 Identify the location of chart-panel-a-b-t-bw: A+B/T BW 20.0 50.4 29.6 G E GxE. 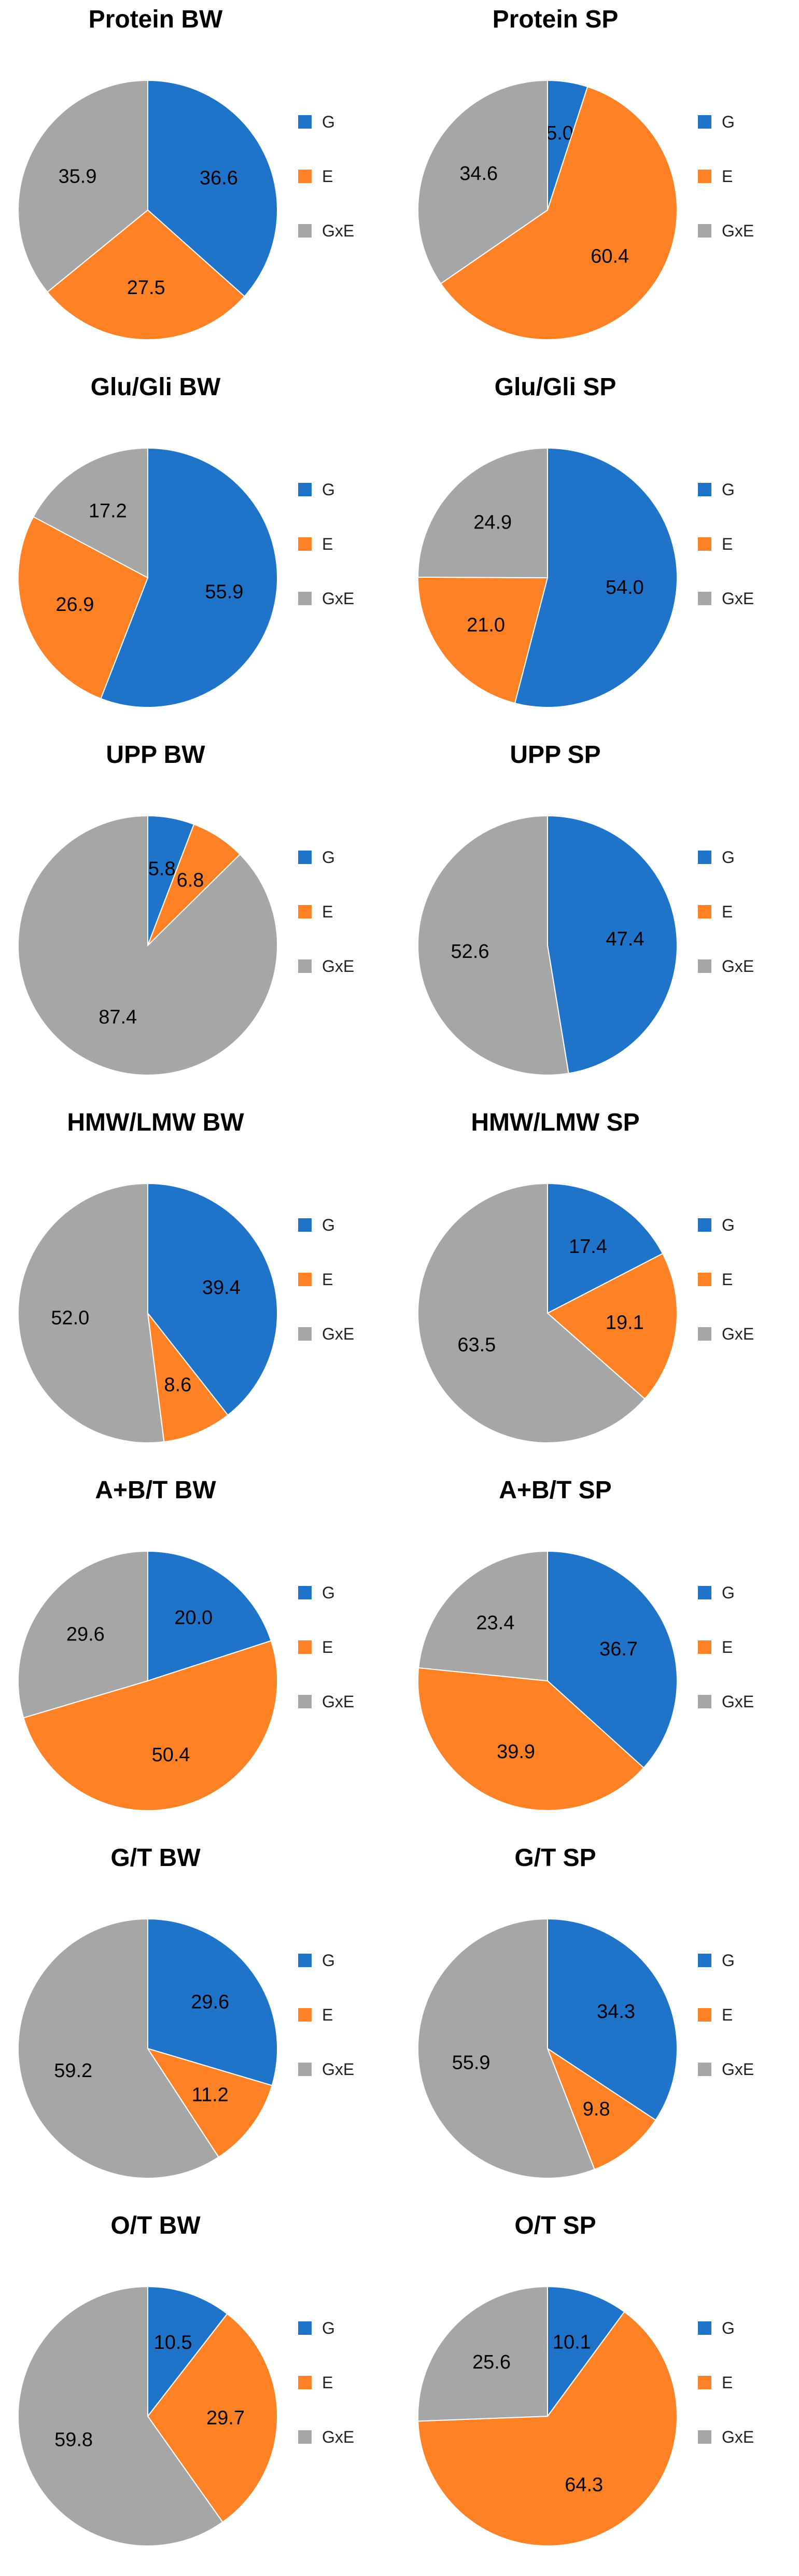
(199, 1655).